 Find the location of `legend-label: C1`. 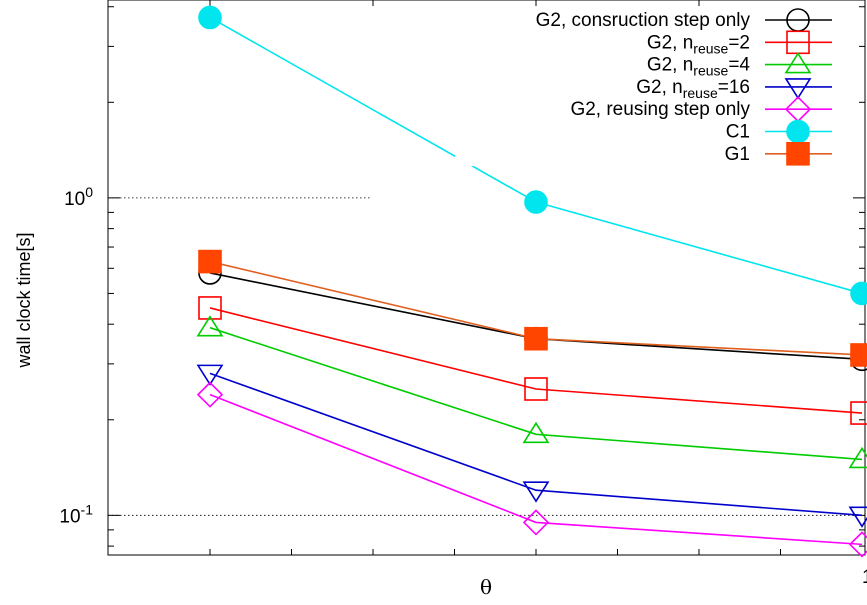

legend-label: C1 is located at coordinates (738, 132).